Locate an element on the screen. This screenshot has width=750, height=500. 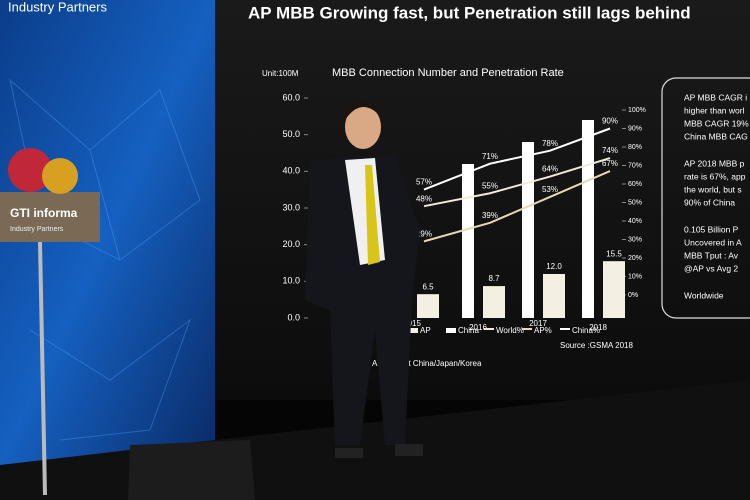
data-label: 64% is located at coordinates (550, 169).